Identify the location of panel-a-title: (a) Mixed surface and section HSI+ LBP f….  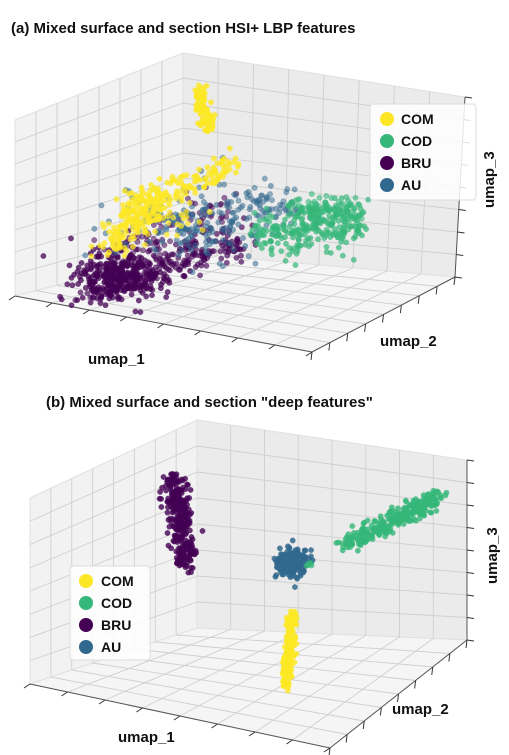
(183, 28).